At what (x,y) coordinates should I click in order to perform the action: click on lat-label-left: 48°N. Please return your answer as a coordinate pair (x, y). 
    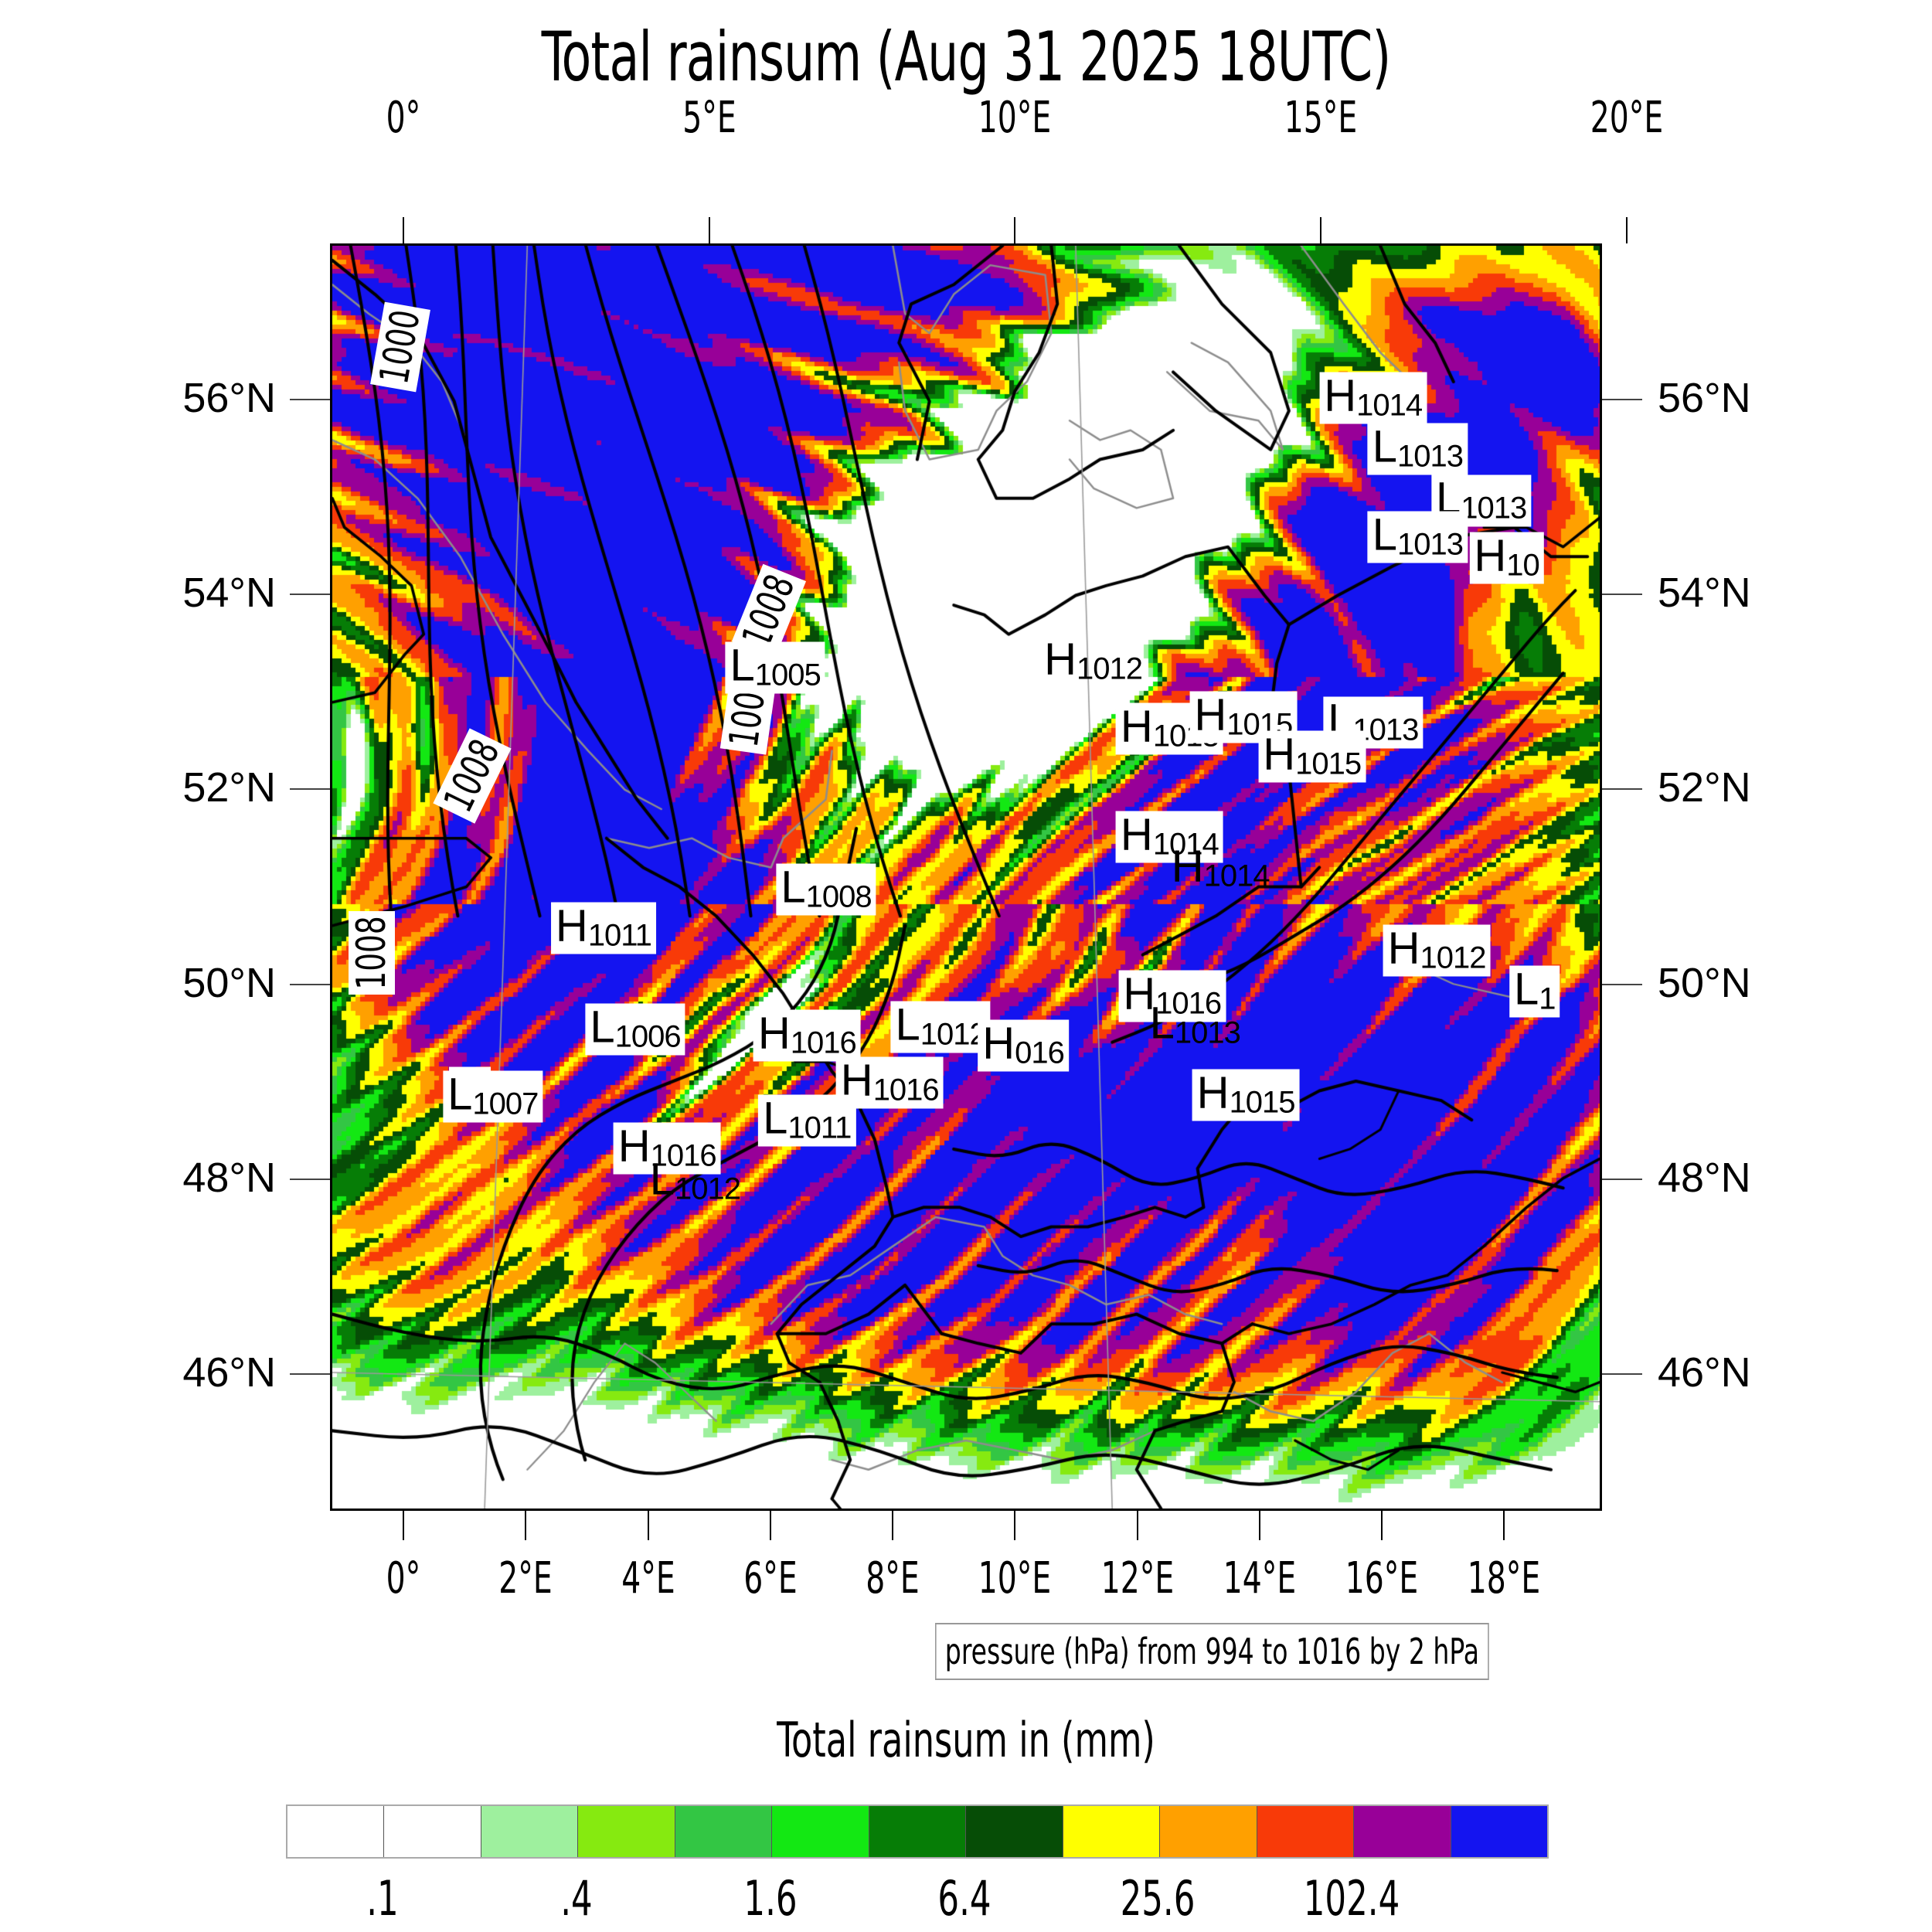
    Looking at the image, I should click on (229, 1178).